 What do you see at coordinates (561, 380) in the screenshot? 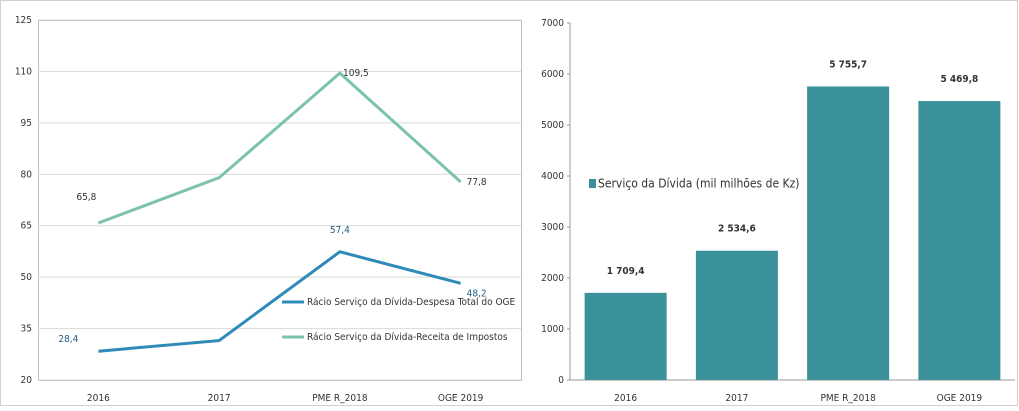
I see `y-tick-label: 0` at bounding box center [561, 380].